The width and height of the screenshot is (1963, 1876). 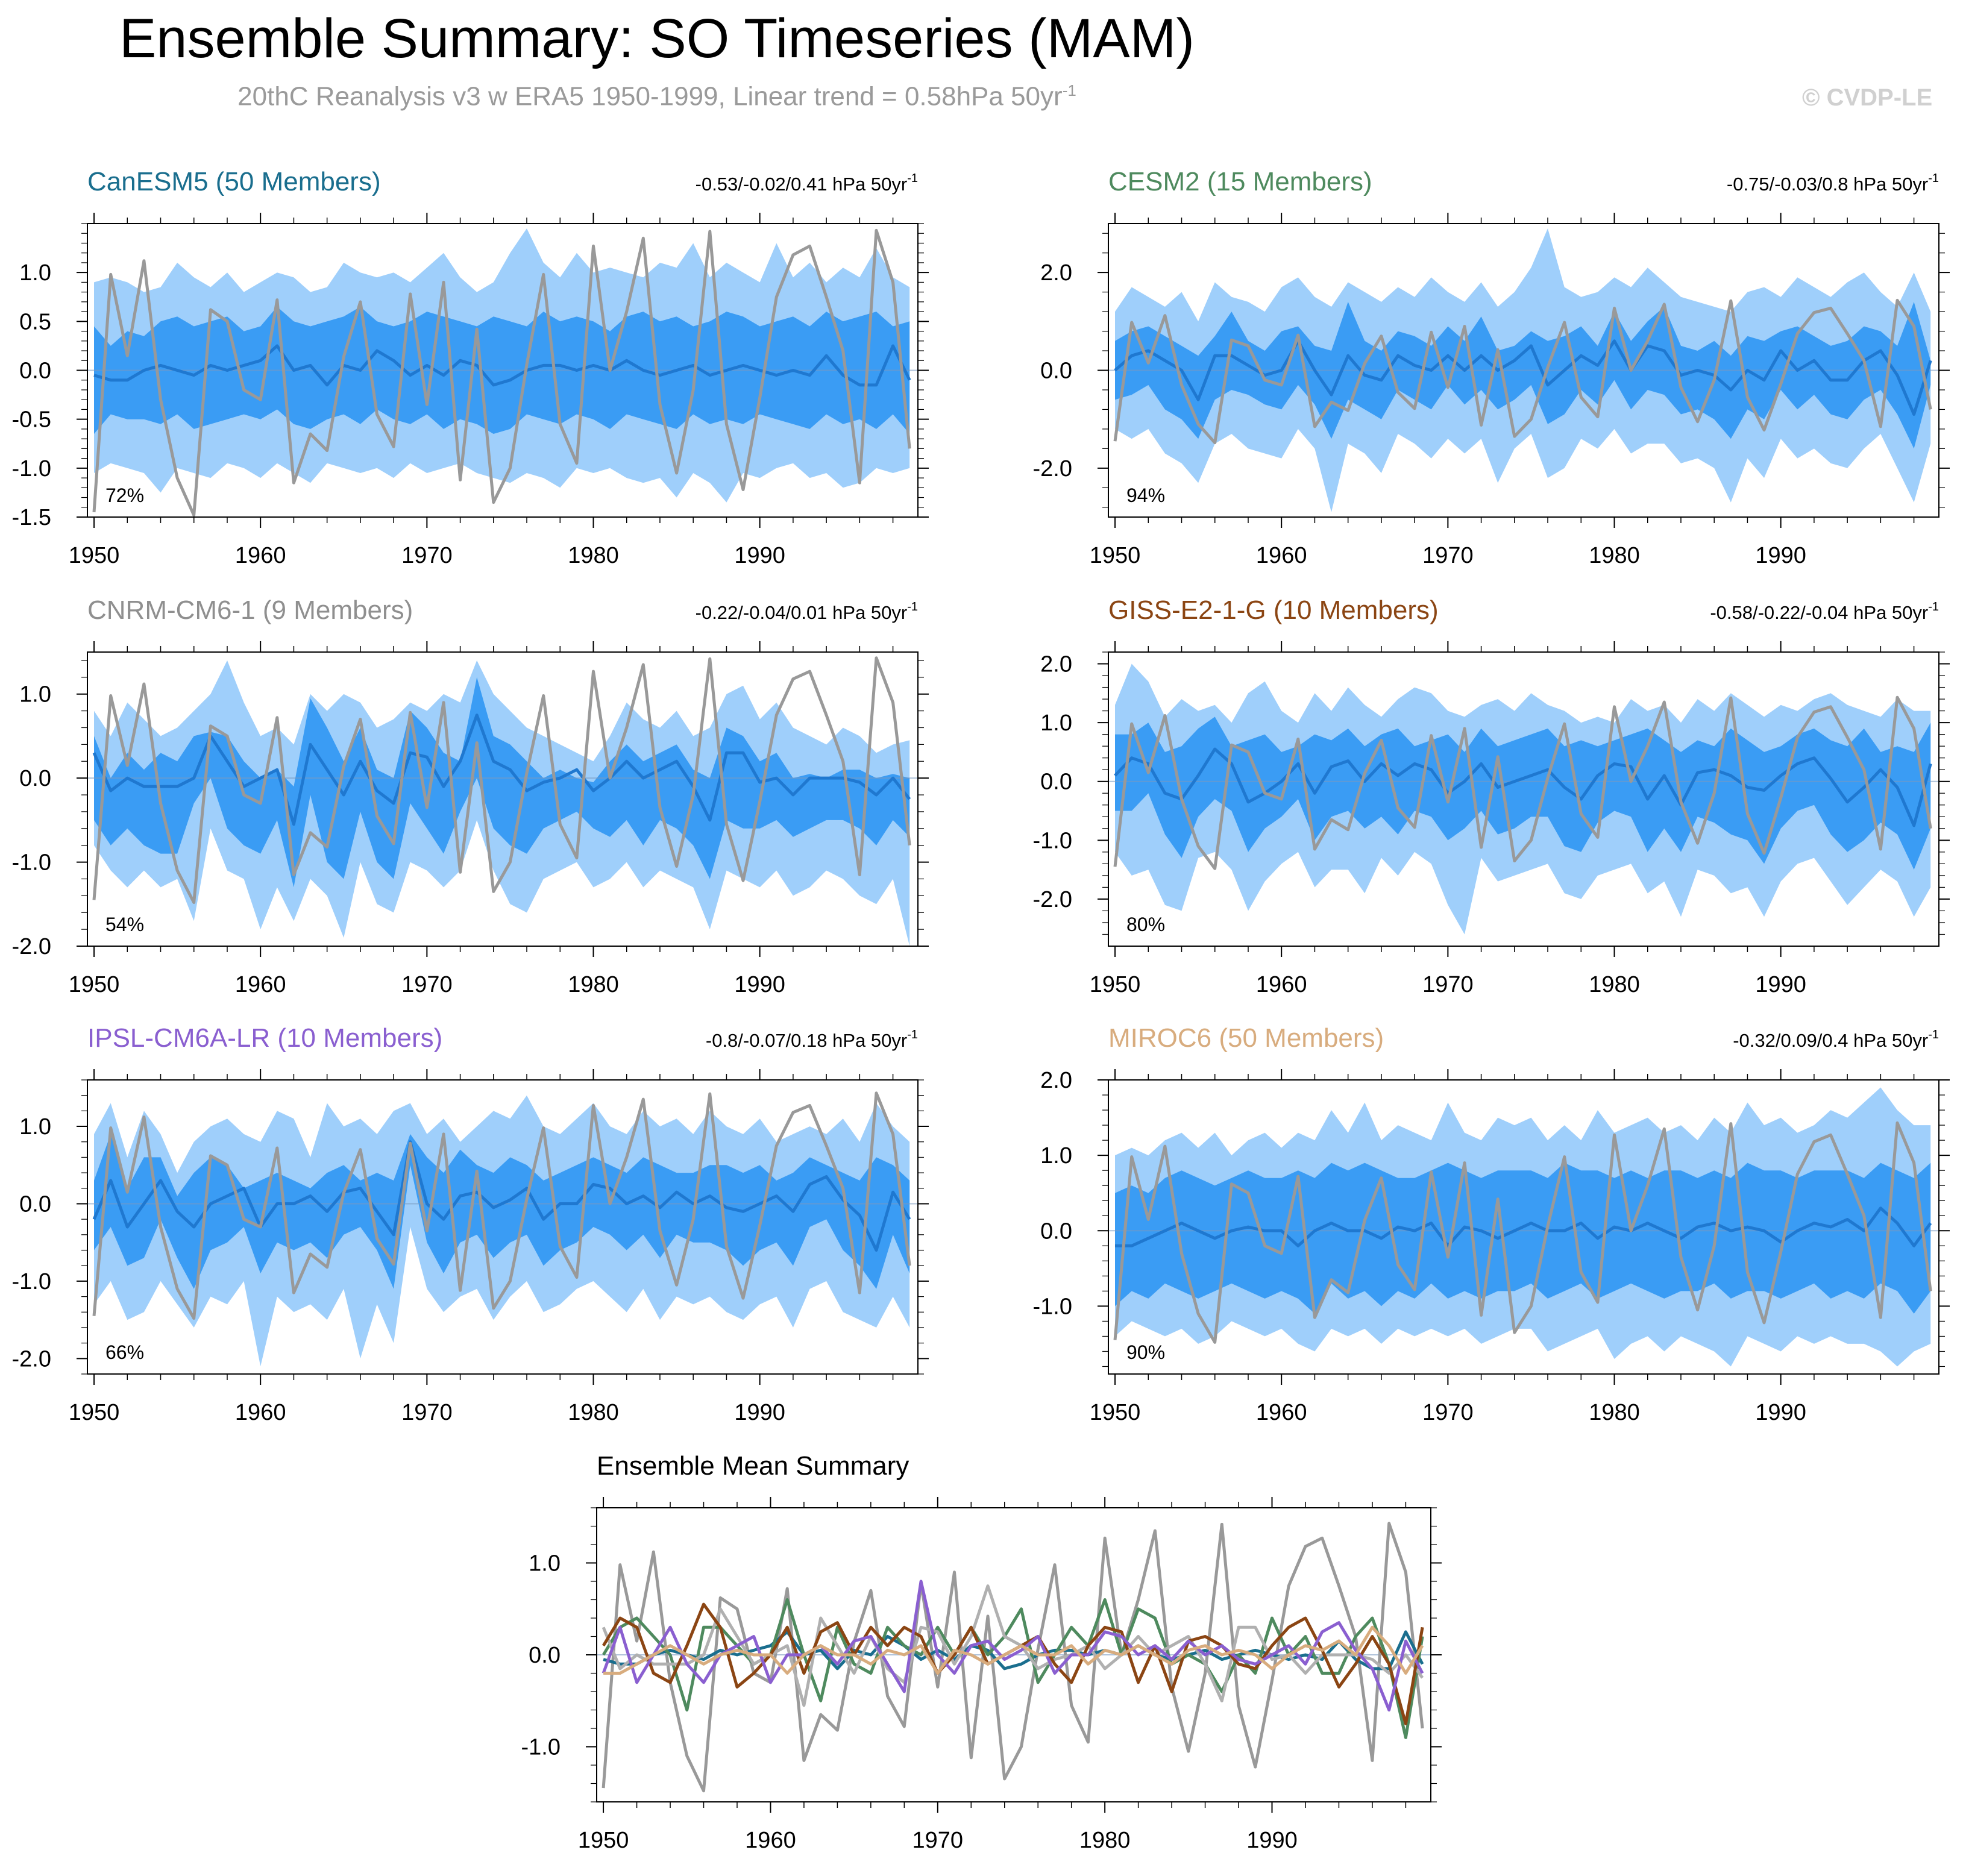 What do you see at coordinates (1273, 610) in the screenshot?
I see `panel-title: GISS-E2-1-G (10 Members)` at bounding box center [1273, 610].